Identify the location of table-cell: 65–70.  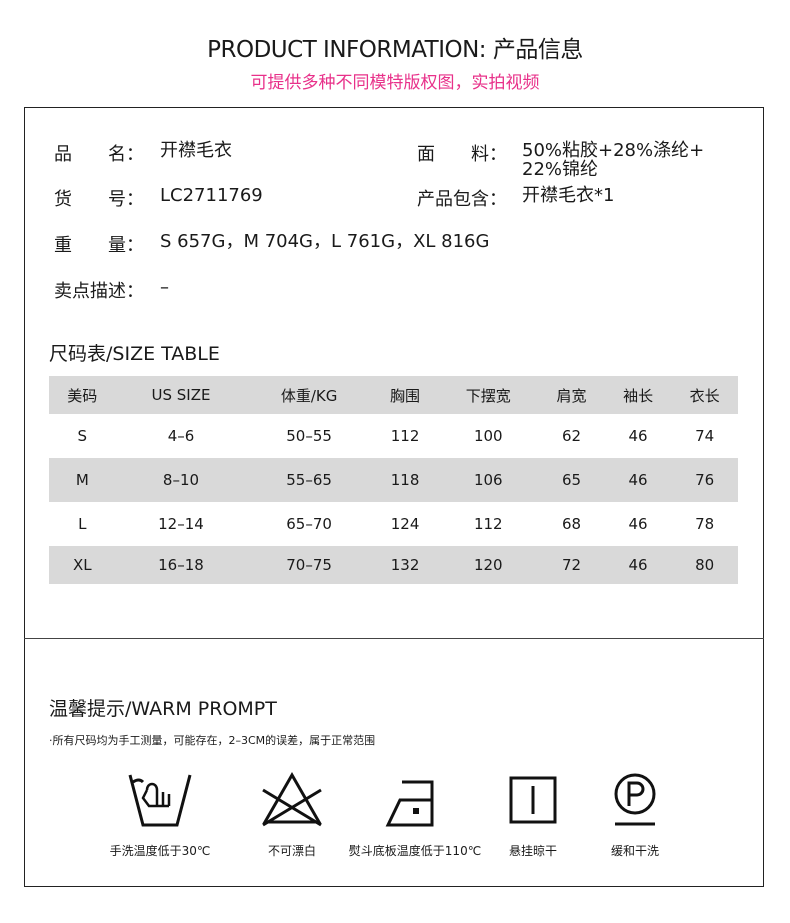
(309, 524).